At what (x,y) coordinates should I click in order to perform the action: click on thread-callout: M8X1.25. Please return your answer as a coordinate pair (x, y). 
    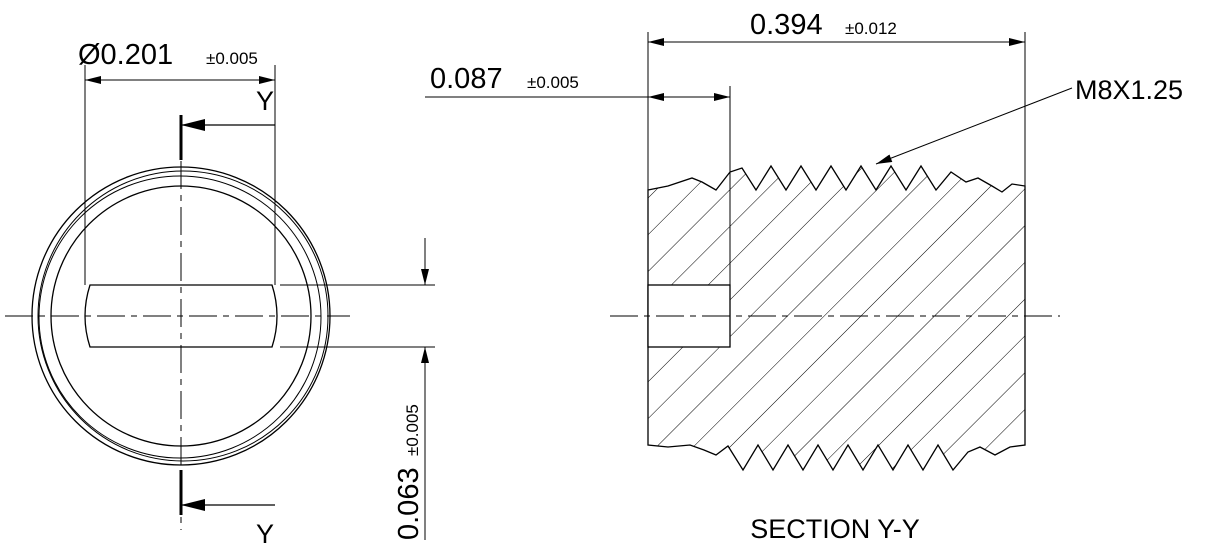
    Looking at the image, I should click on (1129, 90).